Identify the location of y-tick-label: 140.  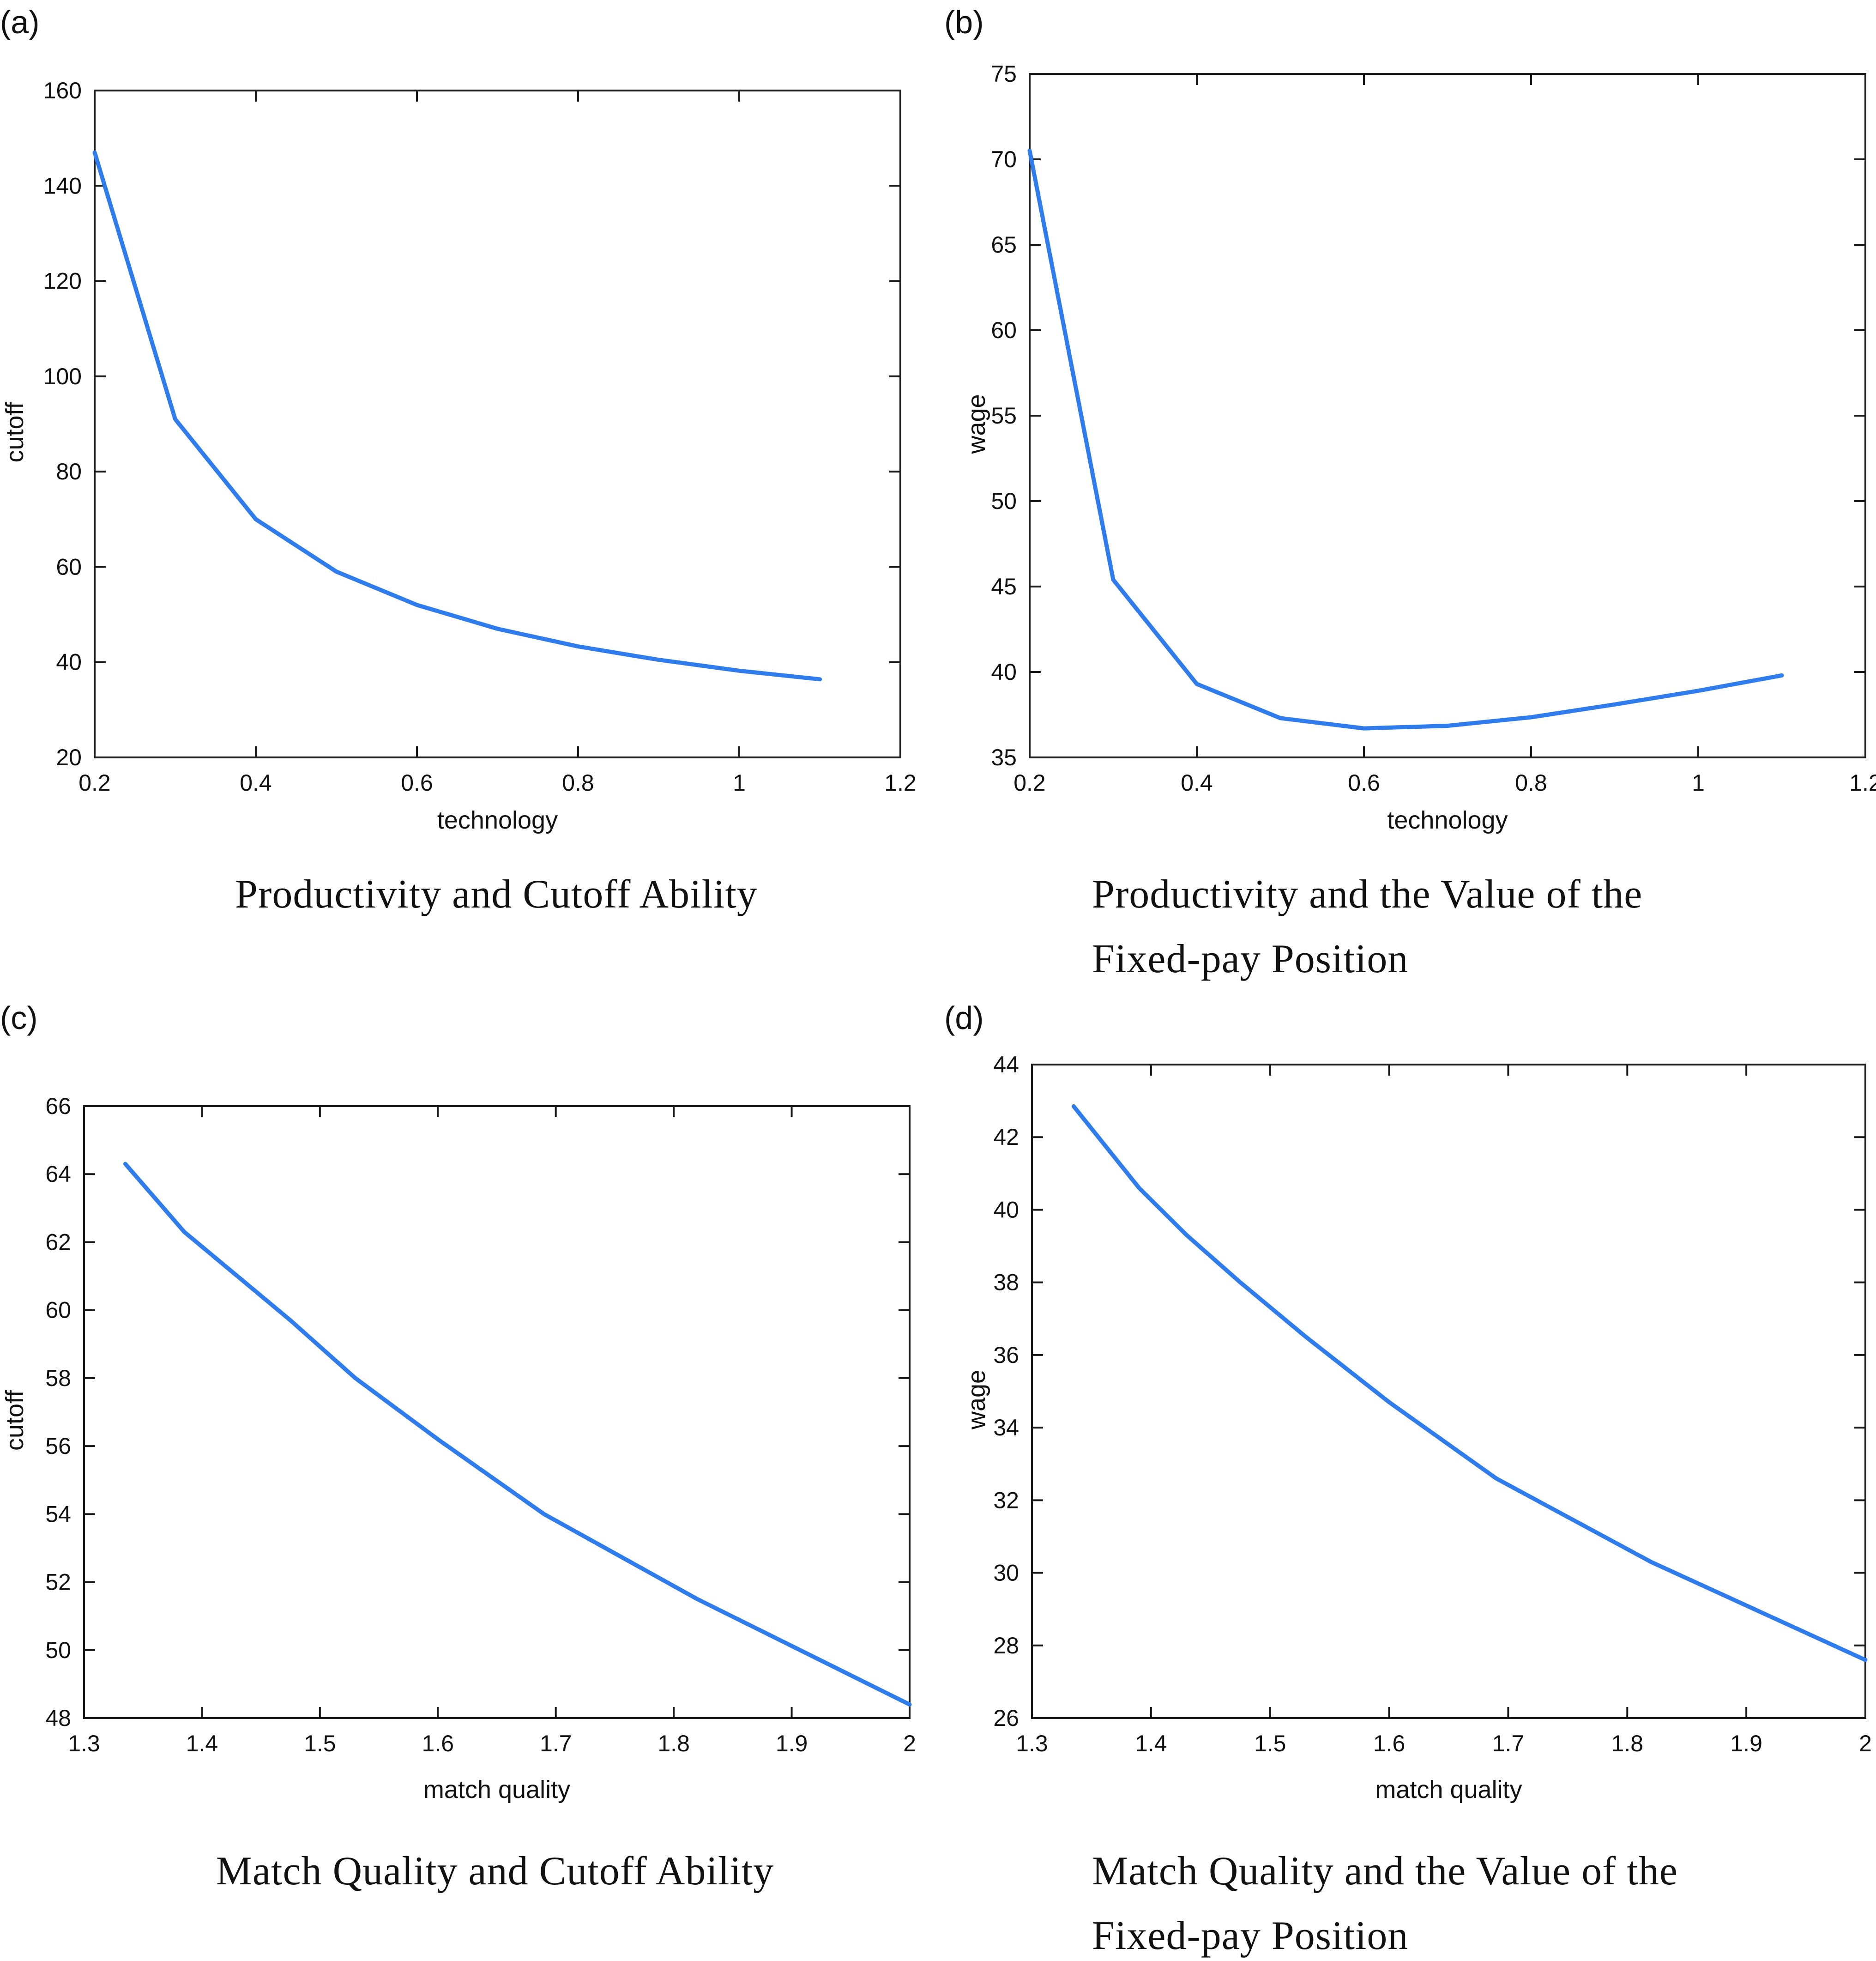
(62, 186).